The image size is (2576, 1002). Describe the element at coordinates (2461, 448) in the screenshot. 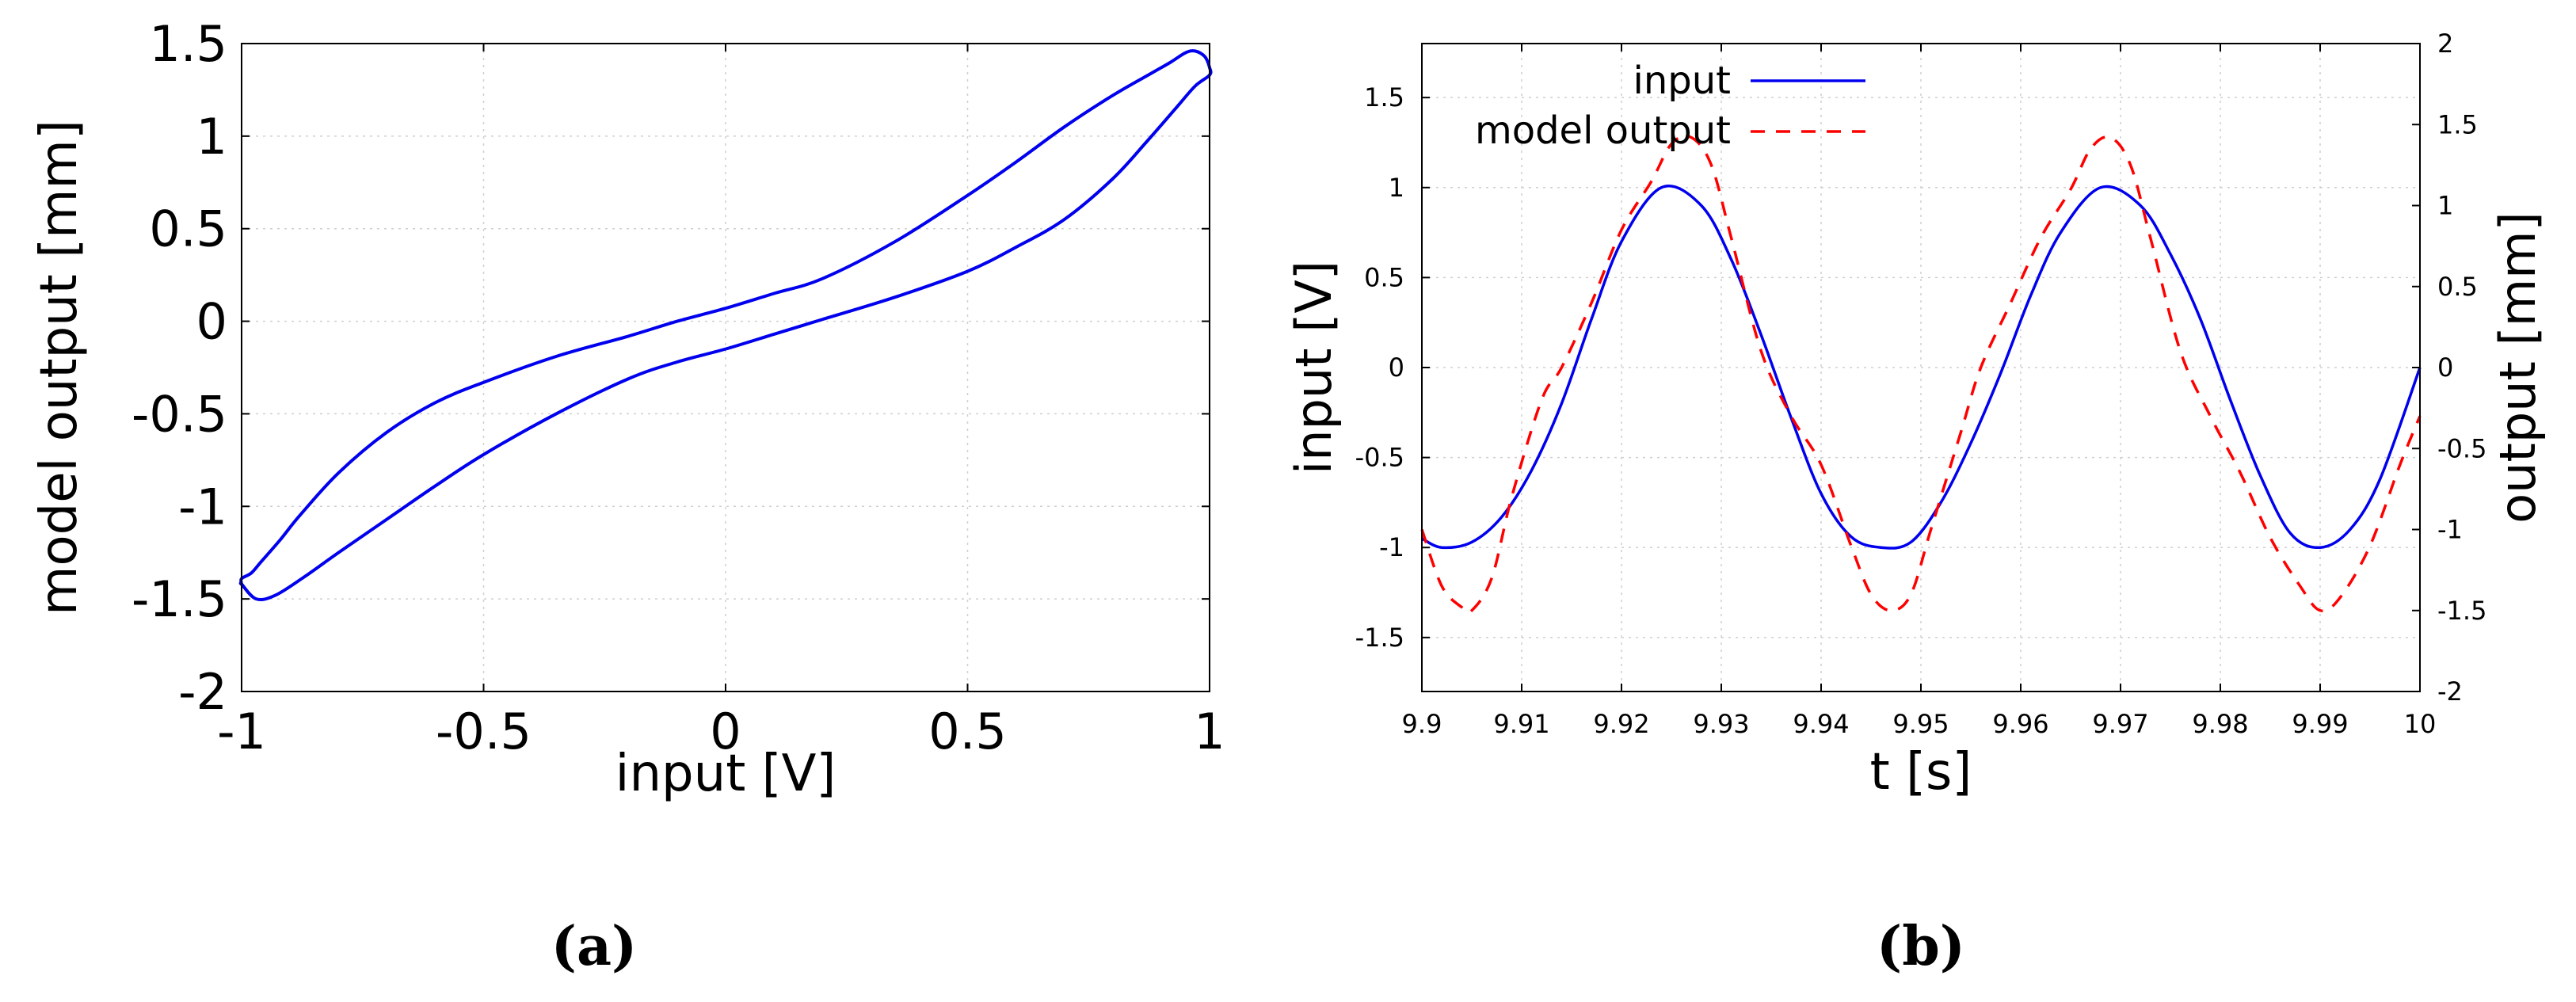

I see `chart-b-y2tick-label: -0.5` at that location.